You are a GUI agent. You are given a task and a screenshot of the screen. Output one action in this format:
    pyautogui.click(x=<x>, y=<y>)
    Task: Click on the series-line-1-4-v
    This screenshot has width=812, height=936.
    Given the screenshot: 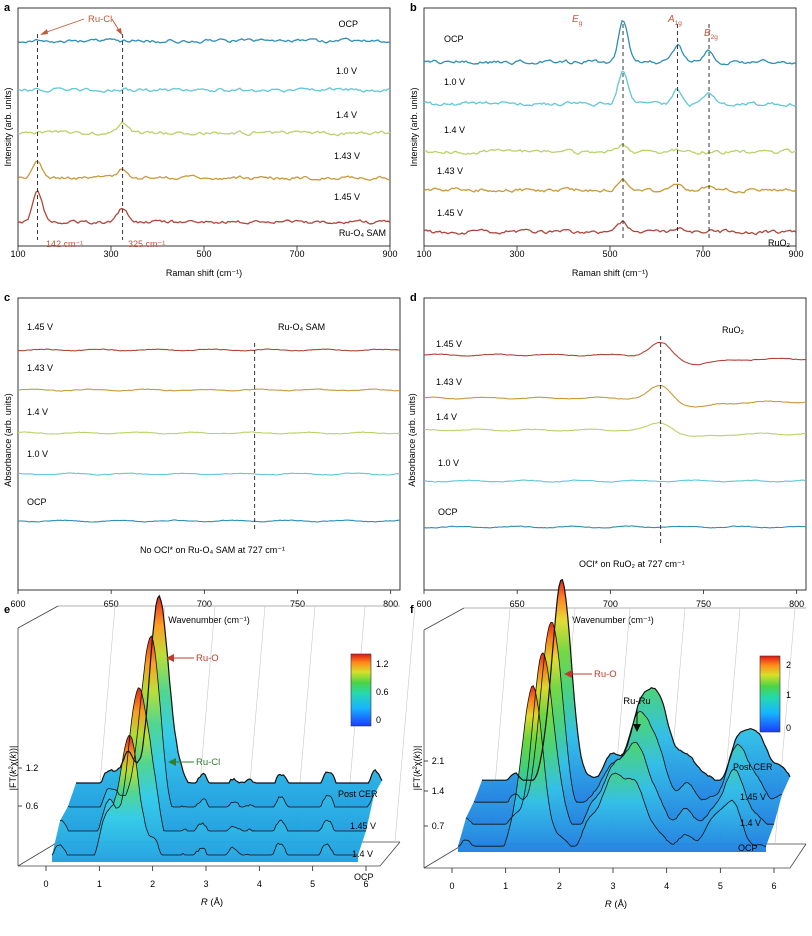 What is the action you would take?
    pyautogui.click(x=610, y=149)
    